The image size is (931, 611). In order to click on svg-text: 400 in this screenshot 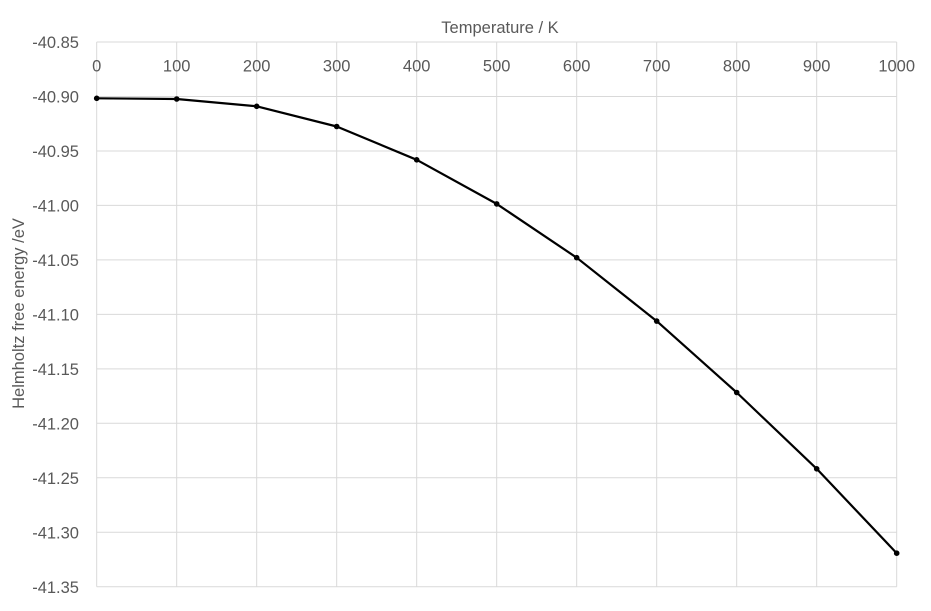, I will do `click(417, 67)`.